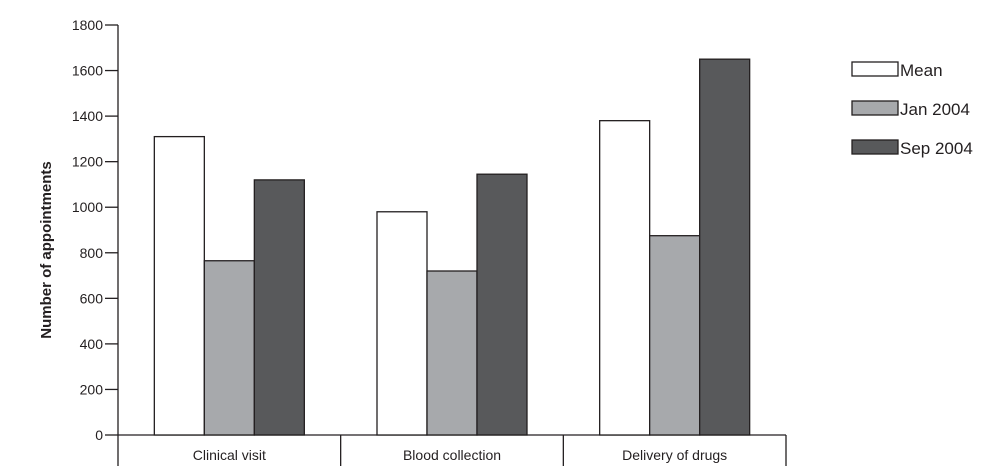 This screenshot has height=471, width=989. Describe the element at coordinates (87, 25) in the screenshot. I see `y-tick-label: 1800` at that location.